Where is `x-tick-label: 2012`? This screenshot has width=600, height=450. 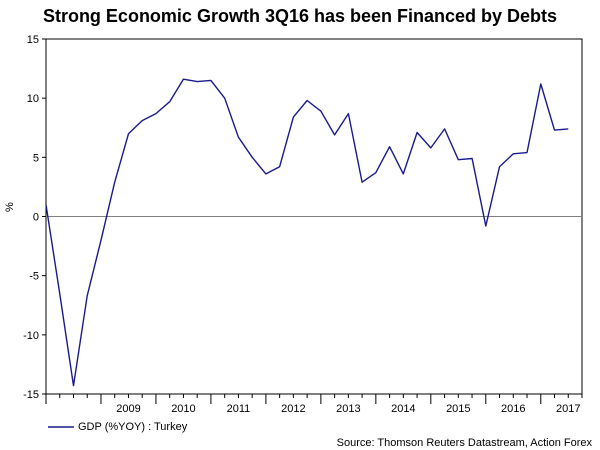 x-tick-label: 2012 is located at coordinates (293, 409).